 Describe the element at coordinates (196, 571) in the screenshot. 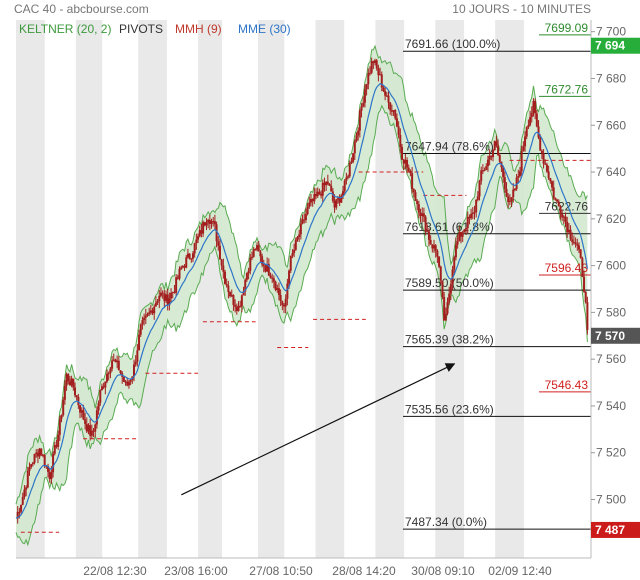

I see `x-tick-label-1: 23/08 16:00` at that location.